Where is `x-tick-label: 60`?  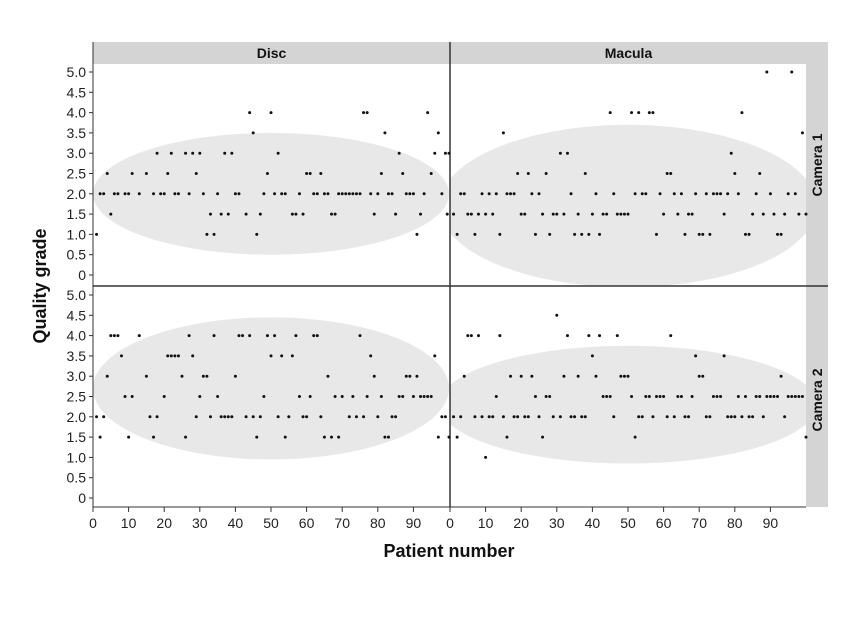 x-tick-label: 60 is located at coordinates (664, 523).